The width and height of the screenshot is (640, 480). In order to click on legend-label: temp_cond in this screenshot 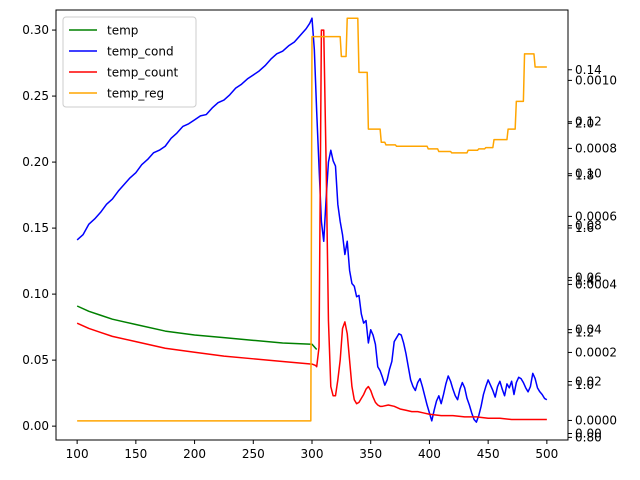, I will do `click(140, 52)`.